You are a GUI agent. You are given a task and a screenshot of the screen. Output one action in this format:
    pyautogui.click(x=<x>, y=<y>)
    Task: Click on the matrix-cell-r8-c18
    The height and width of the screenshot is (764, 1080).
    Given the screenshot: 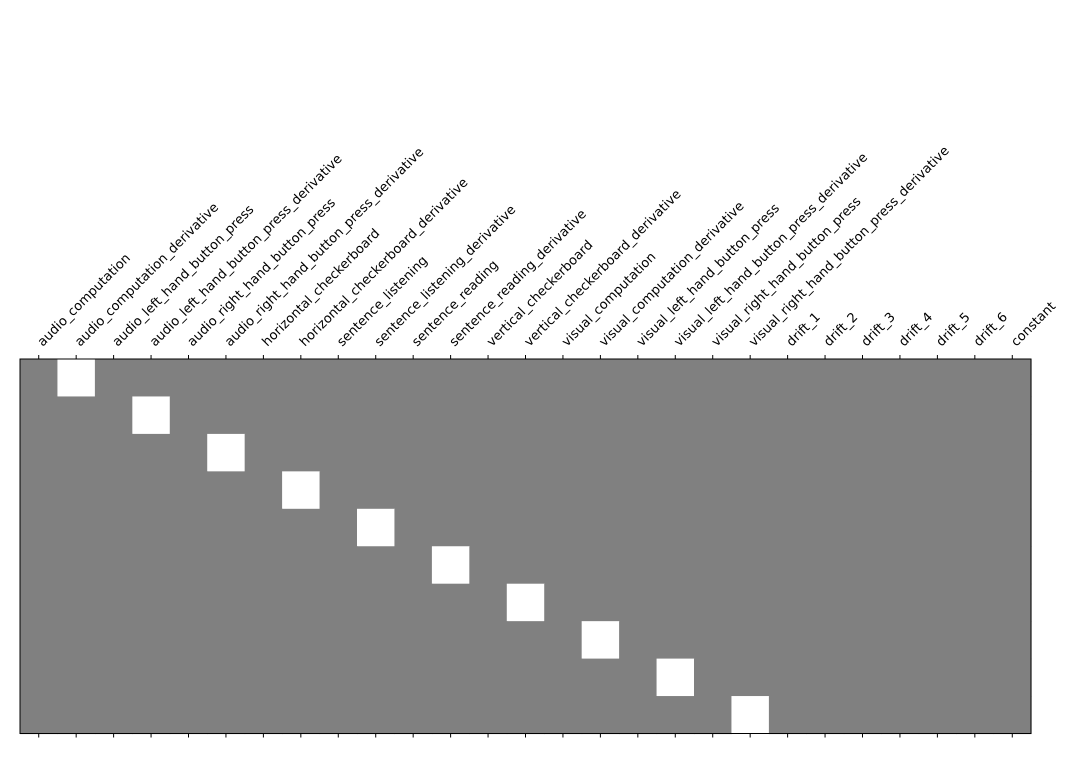 What is the action you would take?
    pyautogui.click(x=713, y=677)
    